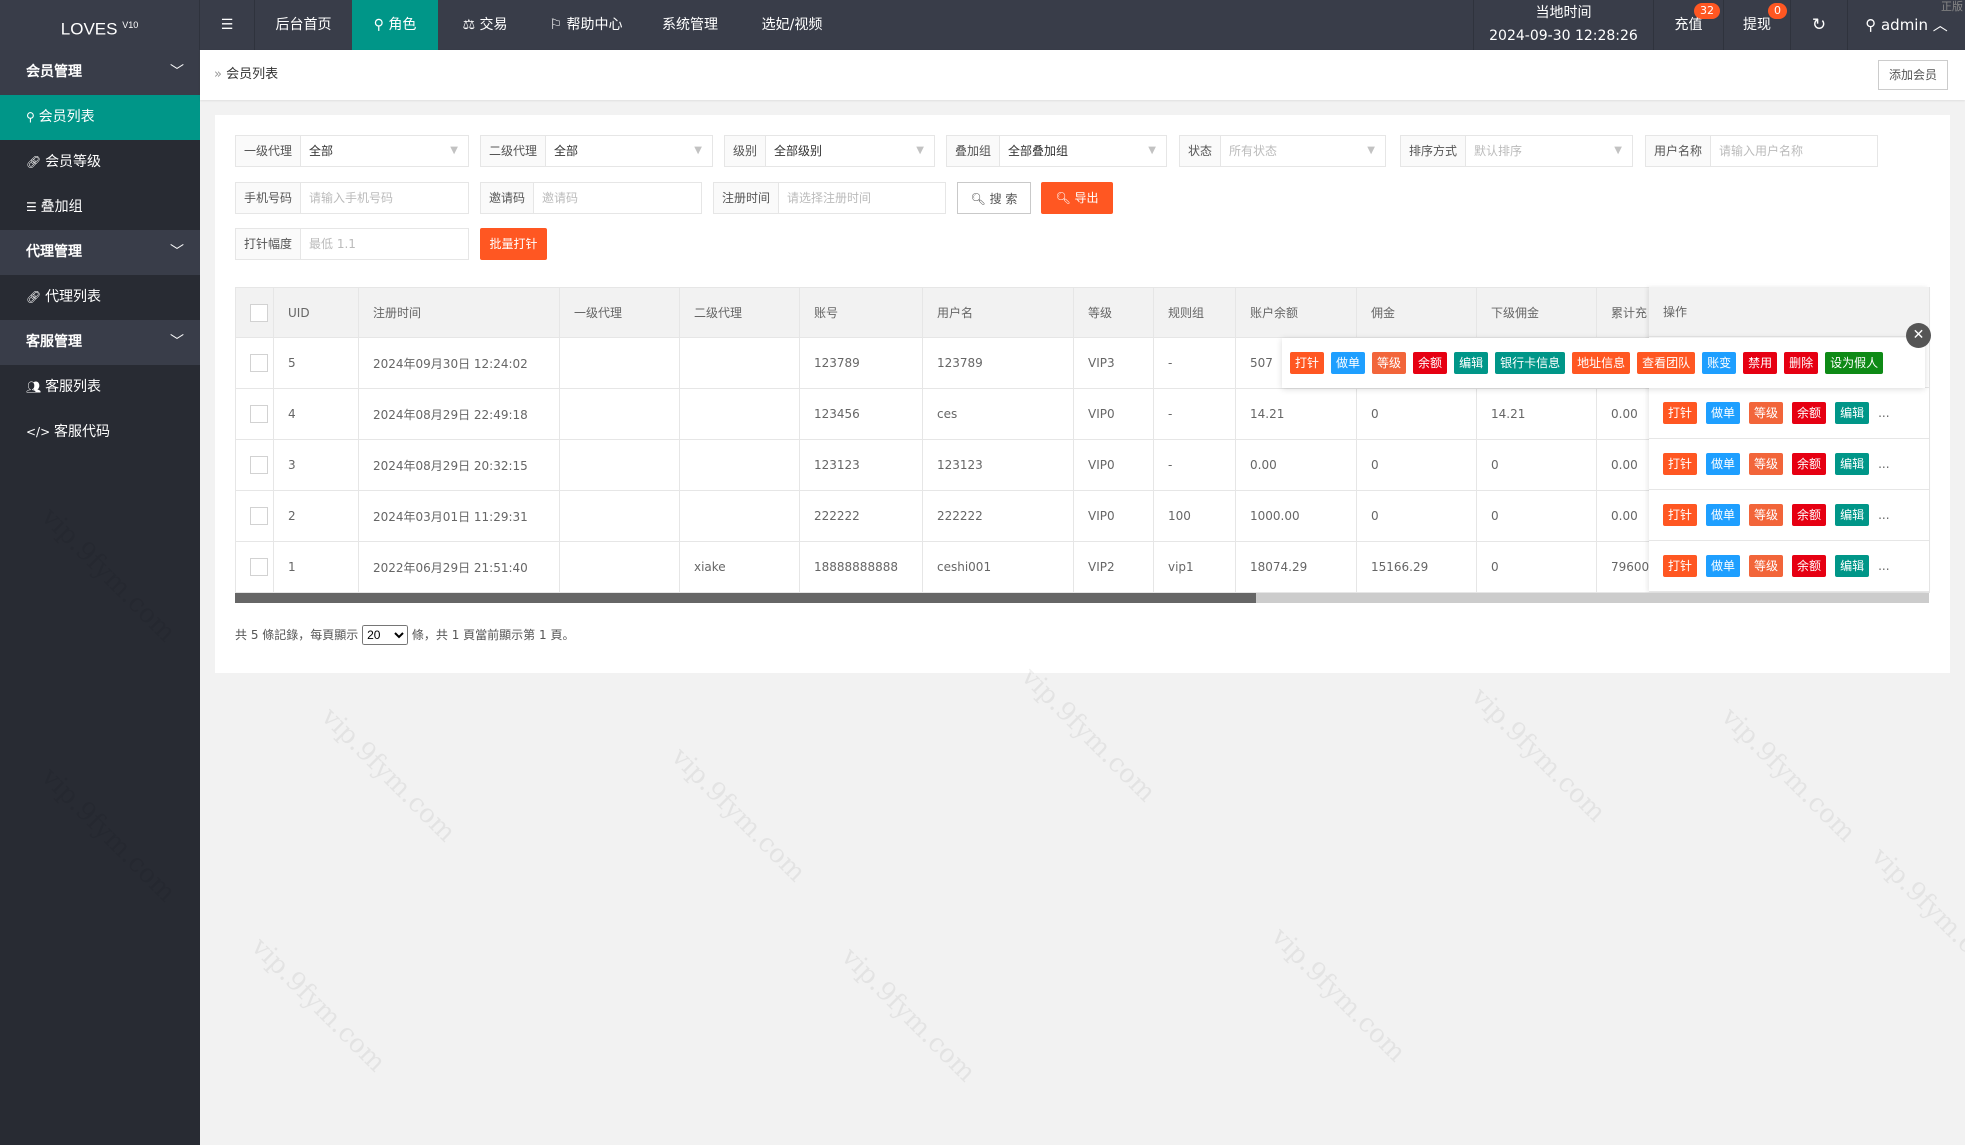 This screenshot has width=1965, height=1145. I want to click on table-cell: xiake, so click(739, 567).